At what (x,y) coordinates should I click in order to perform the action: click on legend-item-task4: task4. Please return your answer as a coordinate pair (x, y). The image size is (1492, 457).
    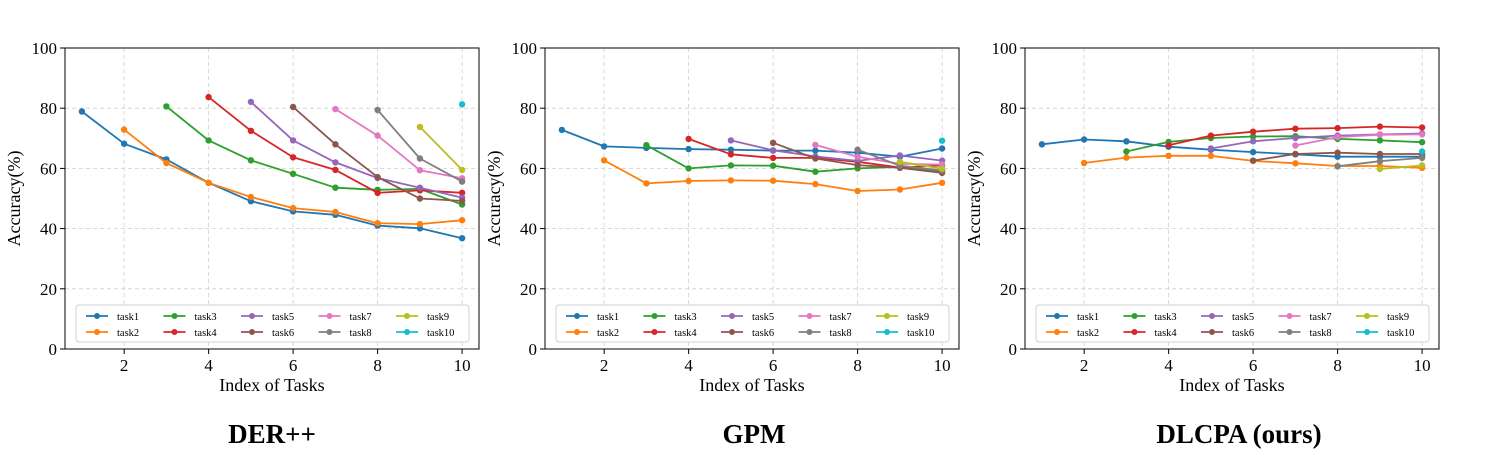
    Looking at the image, I should click on (670, 333).